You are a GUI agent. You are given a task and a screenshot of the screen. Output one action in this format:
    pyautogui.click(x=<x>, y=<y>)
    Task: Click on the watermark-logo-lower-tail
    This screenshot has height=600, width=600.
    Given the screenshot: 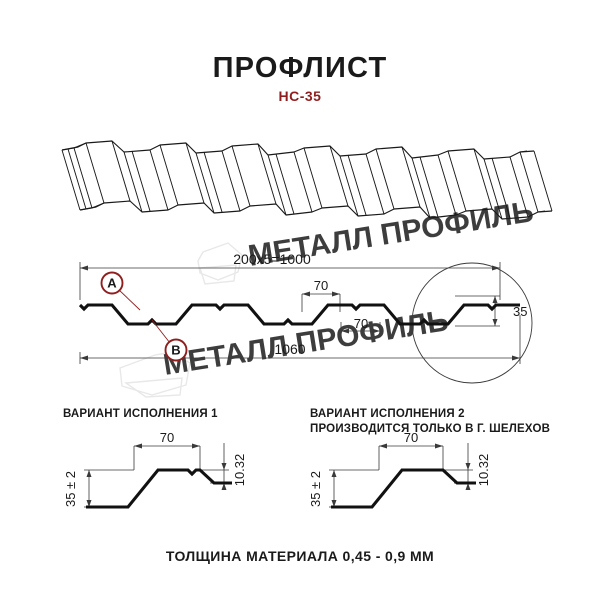 What is the action you would take?
    pyautogui.click(x=153, y=387)
    